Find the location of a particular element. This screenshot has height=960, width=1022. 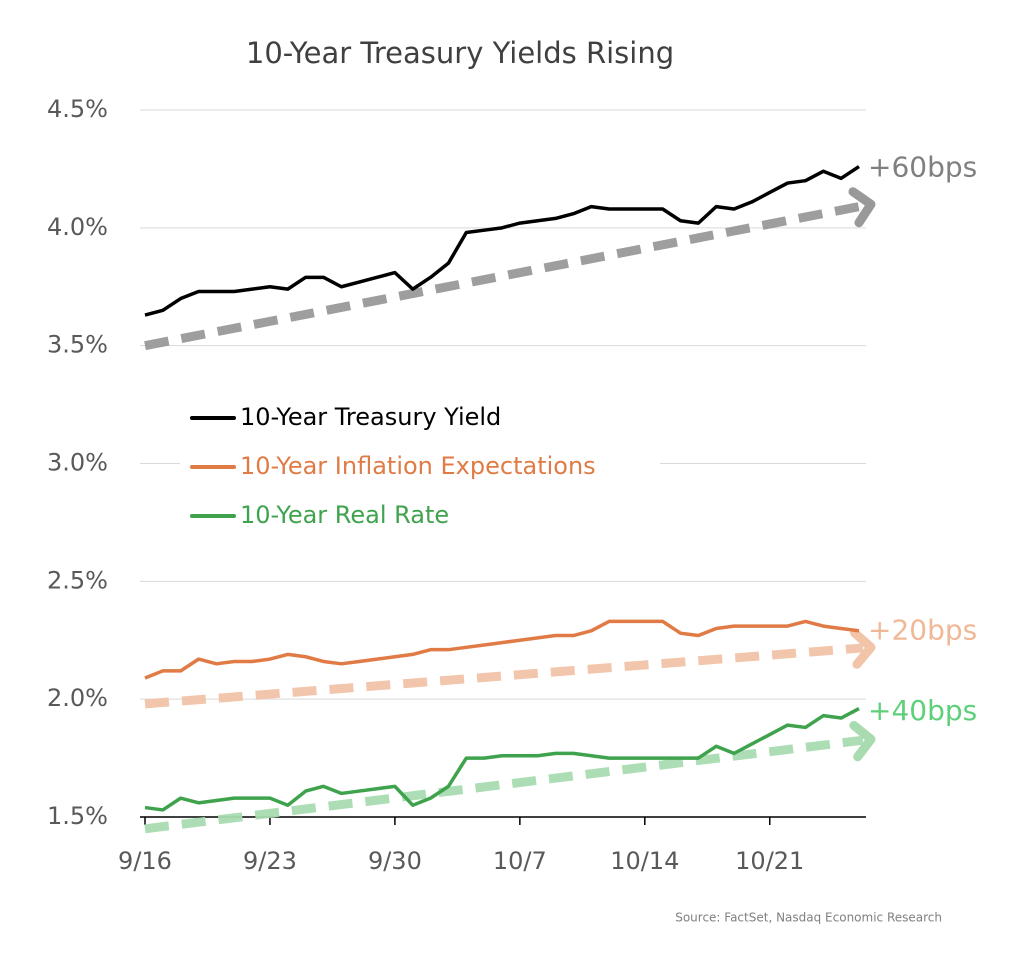

x-tick-label: 9/16 is located at coordinates (145, 861).